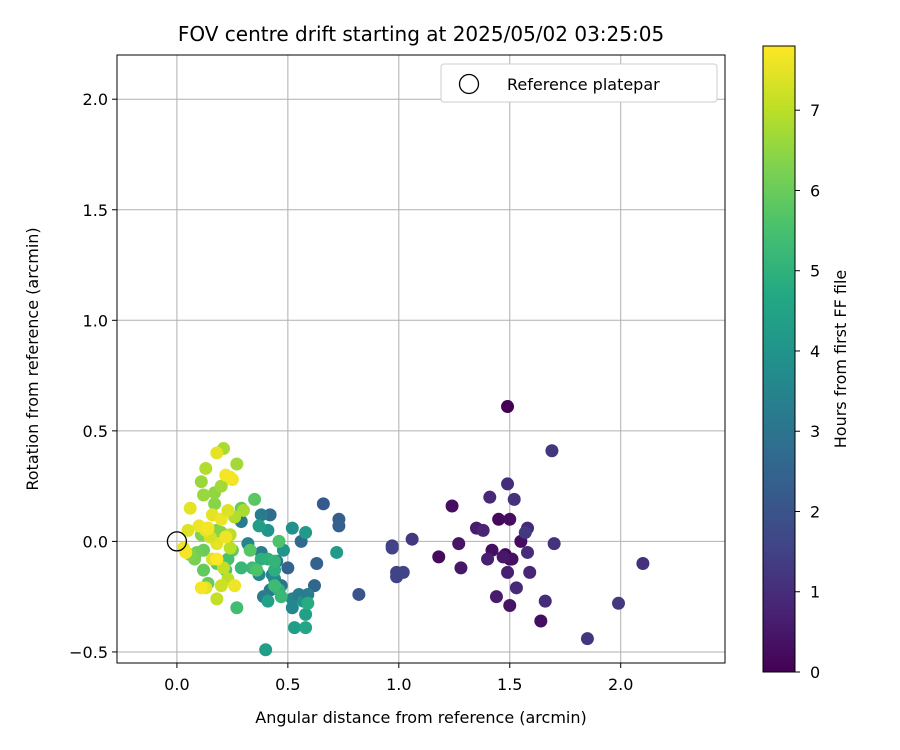 The width and height of the screenshot is (900, 750). I want to click on y-axis-label: Rotation from reference (arcmin), so click(32, 358).